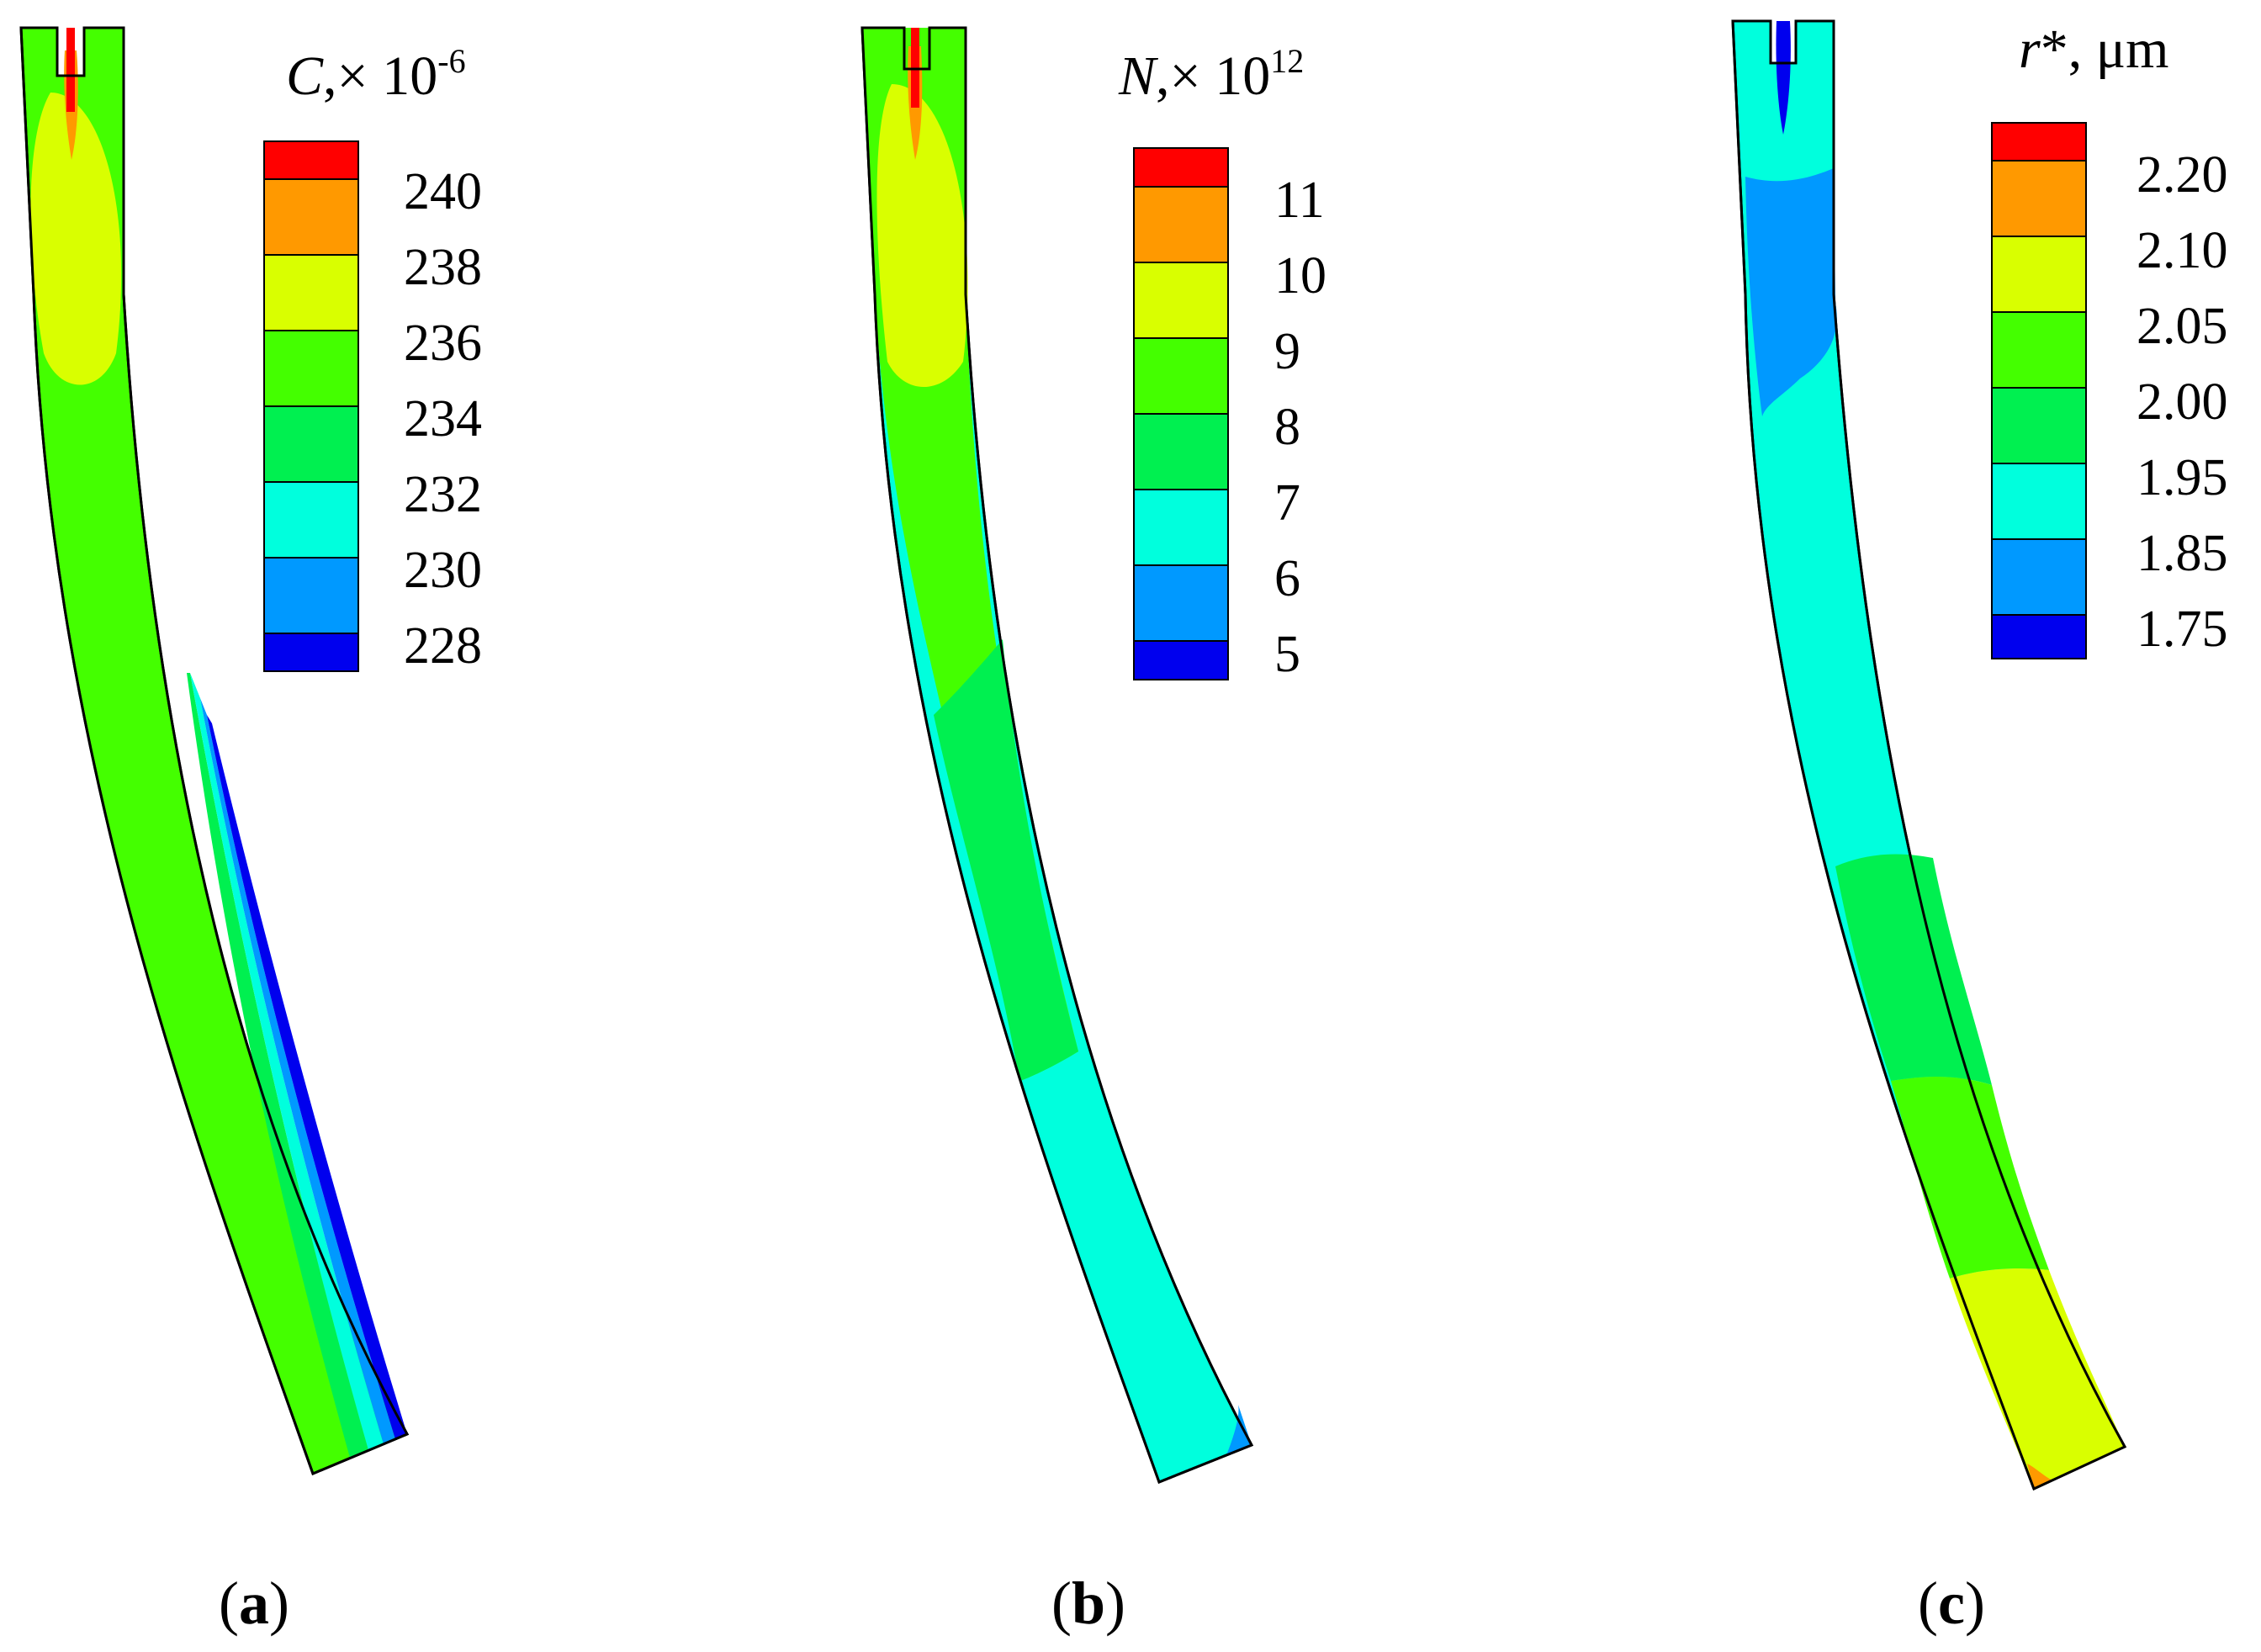 The width and height of the screenshot is (2261, 1652). I want to click on legend-a-tick-4: 232, so click(443, 495).